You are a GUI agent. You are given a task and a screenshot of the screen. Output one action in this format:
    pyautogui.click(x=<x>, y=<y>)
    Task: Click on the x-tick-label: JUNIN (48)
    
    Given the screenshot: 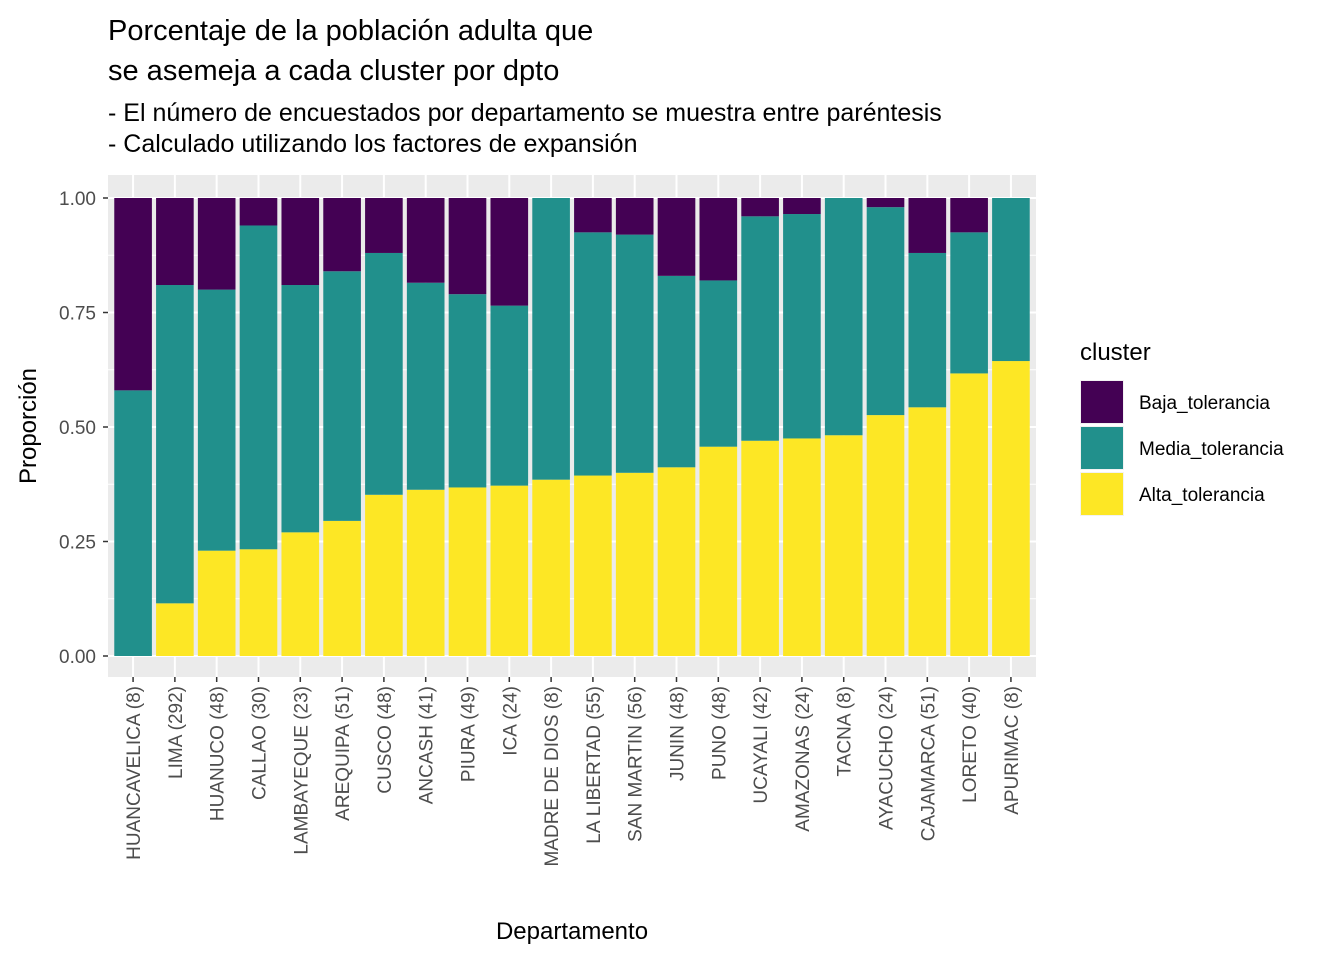 What is the action you would take?
    pyautogui.click(x=678, y=733)
    